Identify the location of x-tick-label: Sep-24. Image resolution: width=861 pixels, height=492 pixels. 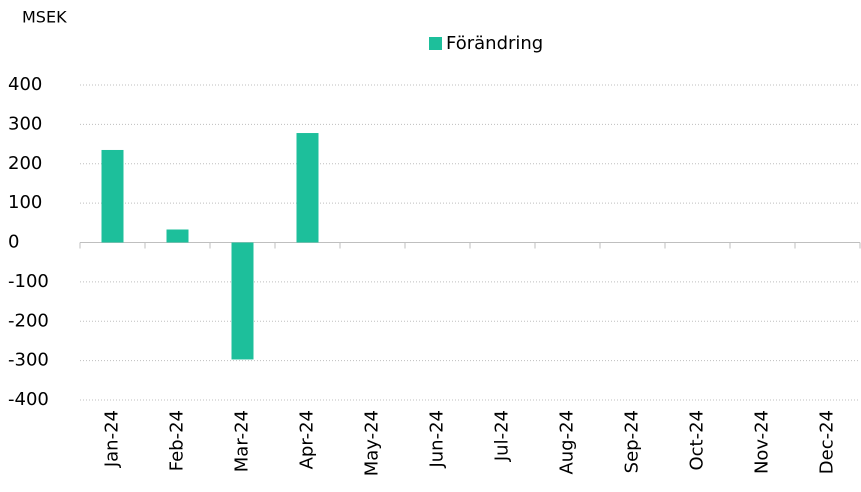
(632, 441).